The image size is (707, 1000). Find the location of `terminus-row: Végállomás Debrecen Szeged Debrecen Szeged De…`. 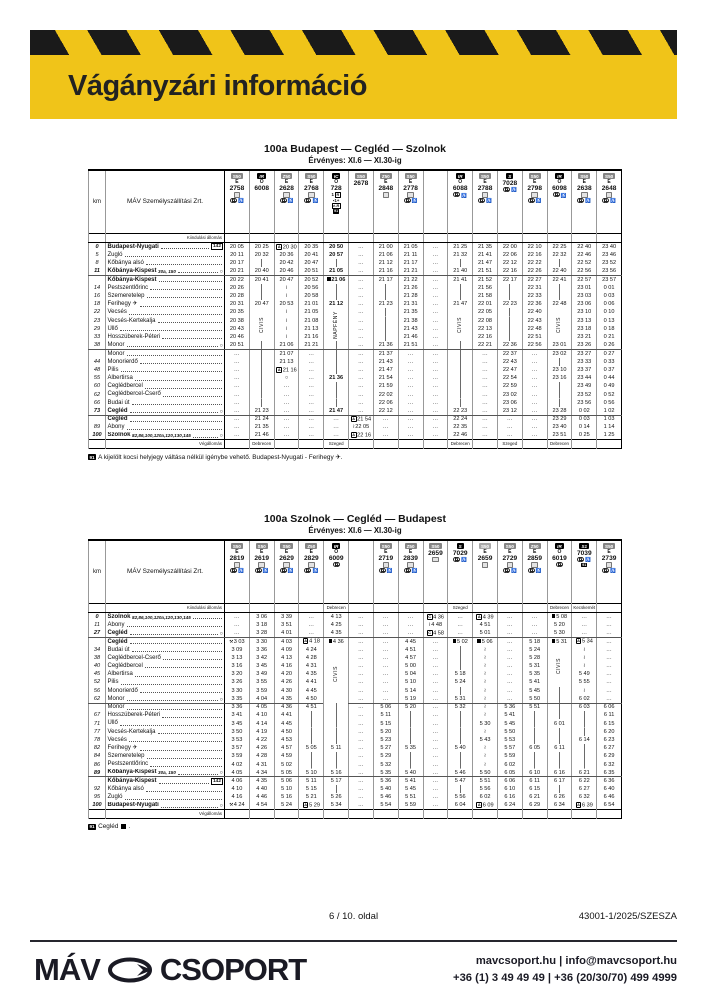

terminus-row: Végállomás Debrecen Szeged Debrecen Szeged De… is located at coordinates (355, 444).